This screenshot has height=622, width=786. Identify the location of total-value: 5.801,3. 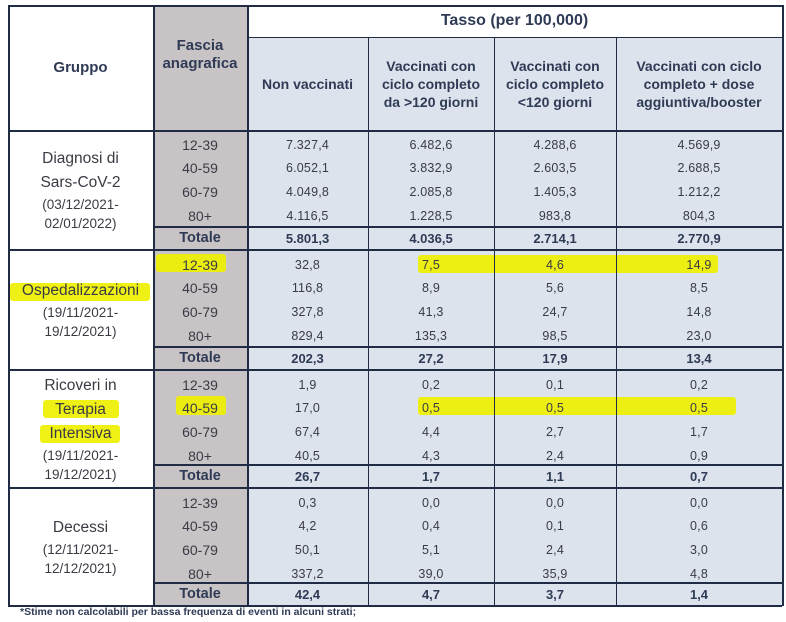
(307, 238).